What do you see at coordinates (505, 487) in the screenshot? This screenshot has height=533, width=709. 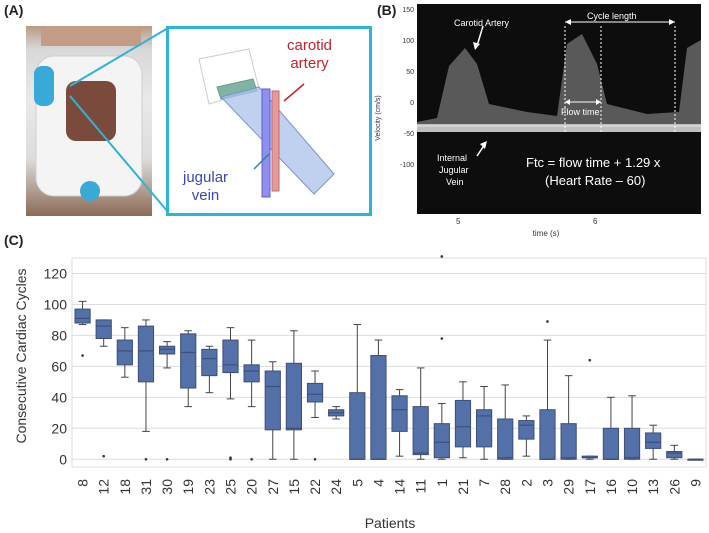 I see `x-tick-label: 28` at bounding box center [505, 487].